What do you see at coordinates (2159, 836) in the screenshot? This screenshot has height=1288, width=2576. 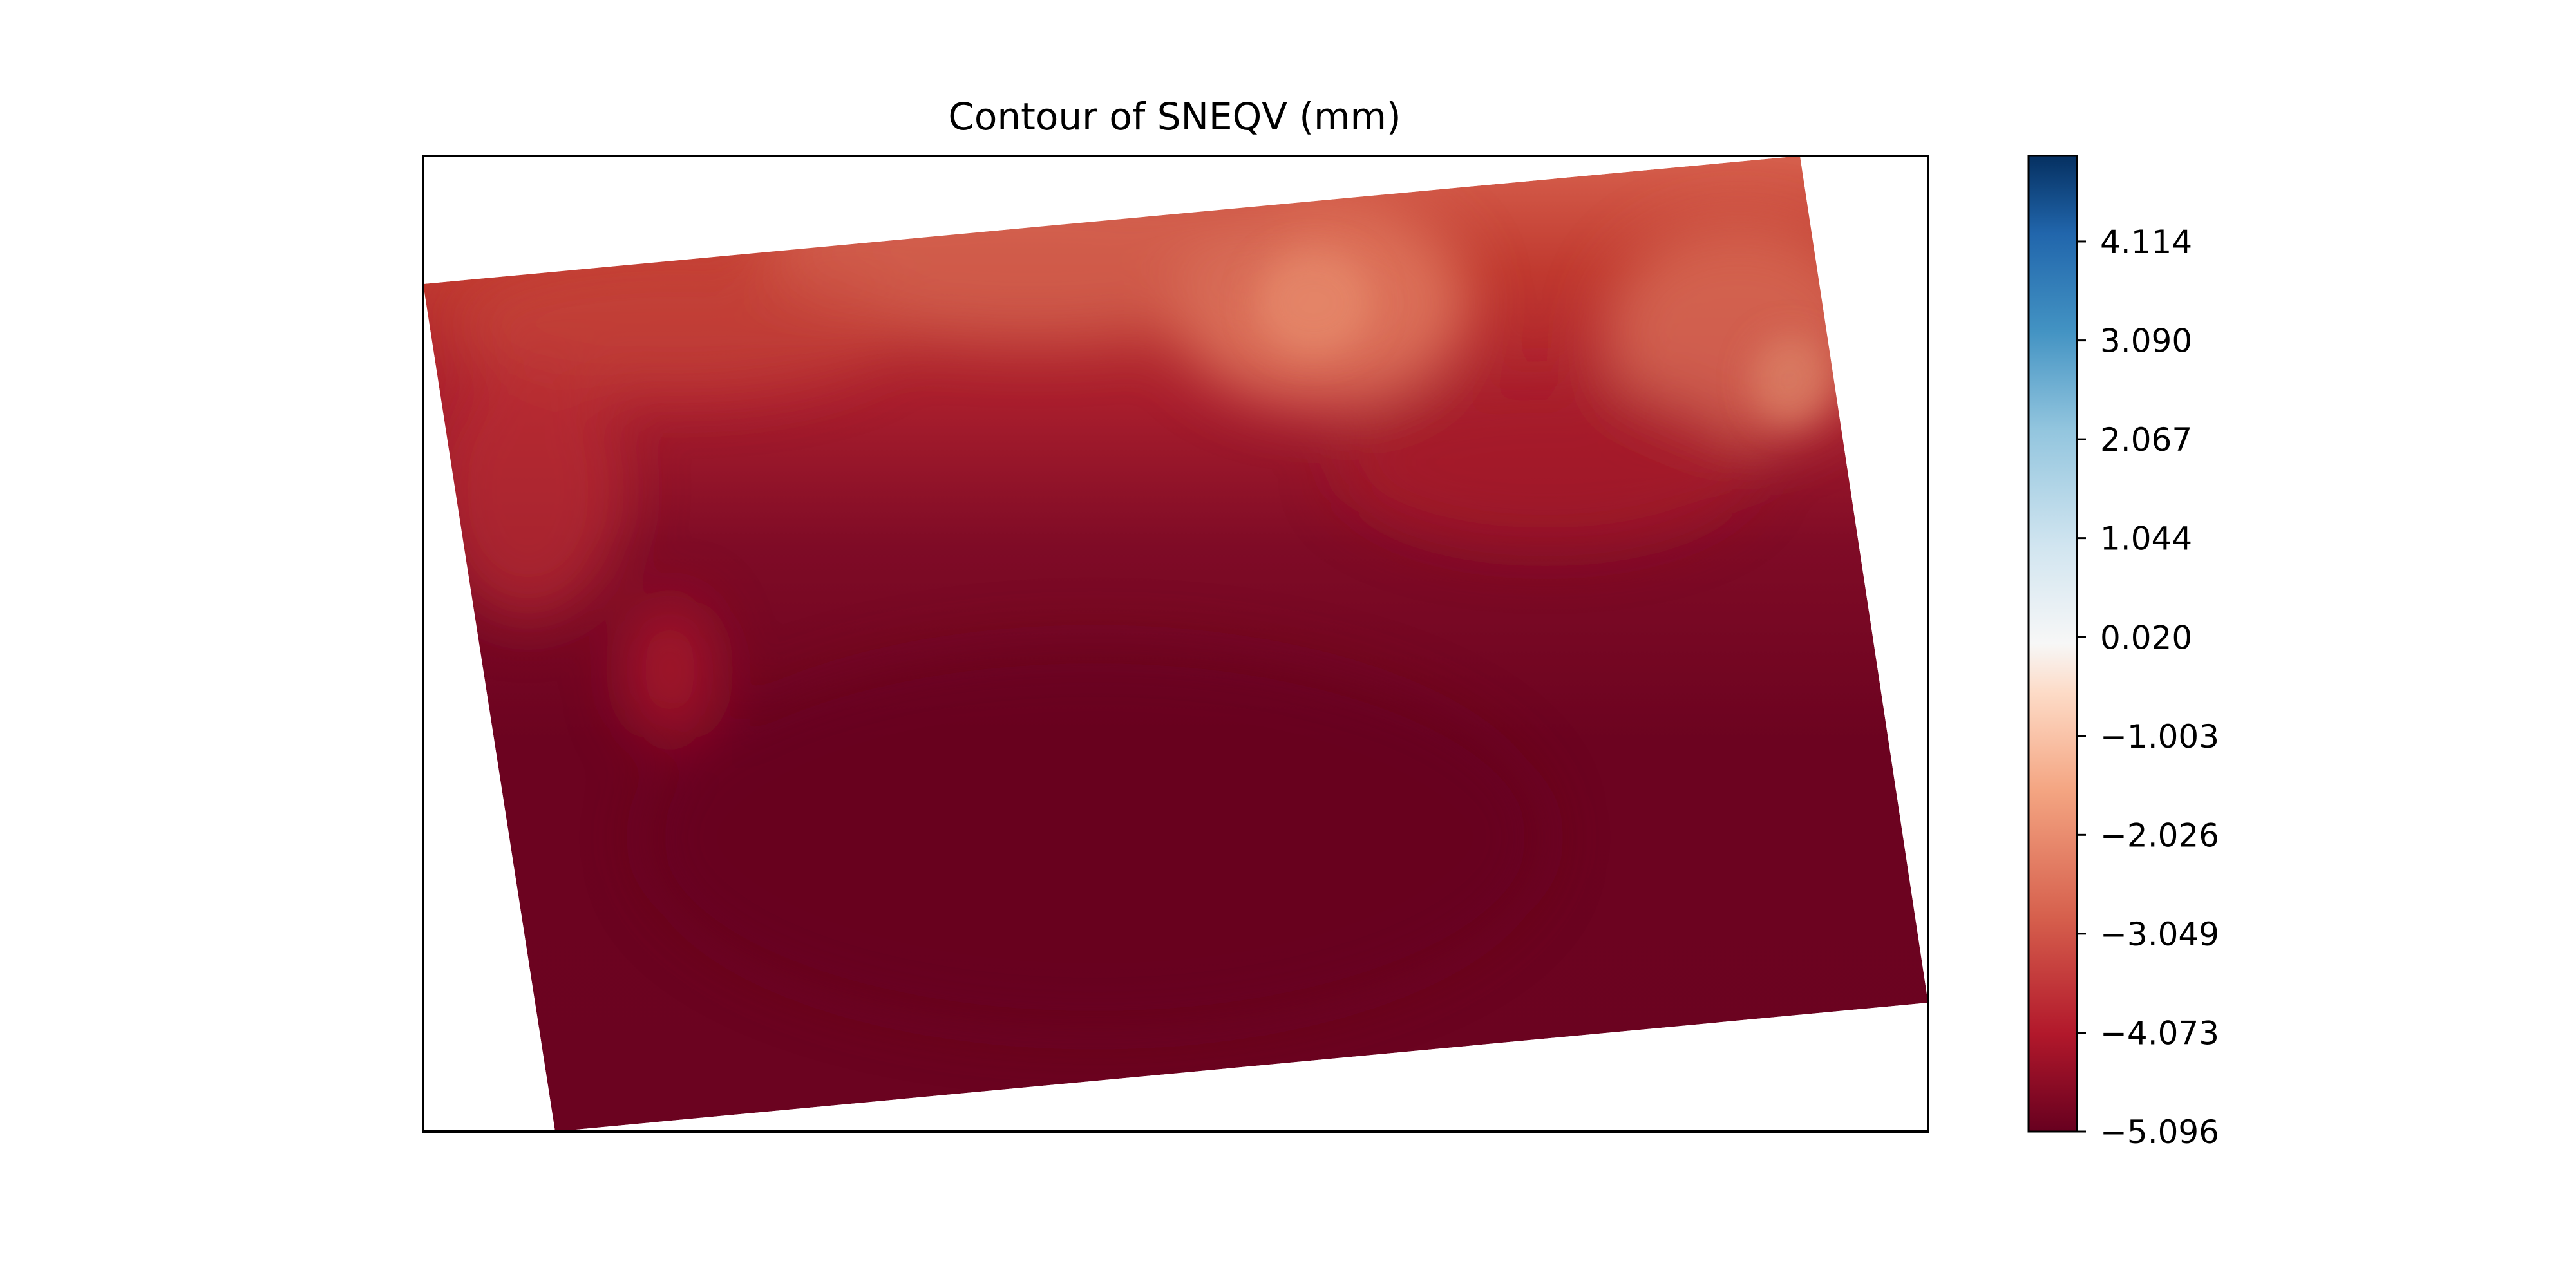 I see `colorbar-tick-label: −2.026` at bounding box center [2159, 836].